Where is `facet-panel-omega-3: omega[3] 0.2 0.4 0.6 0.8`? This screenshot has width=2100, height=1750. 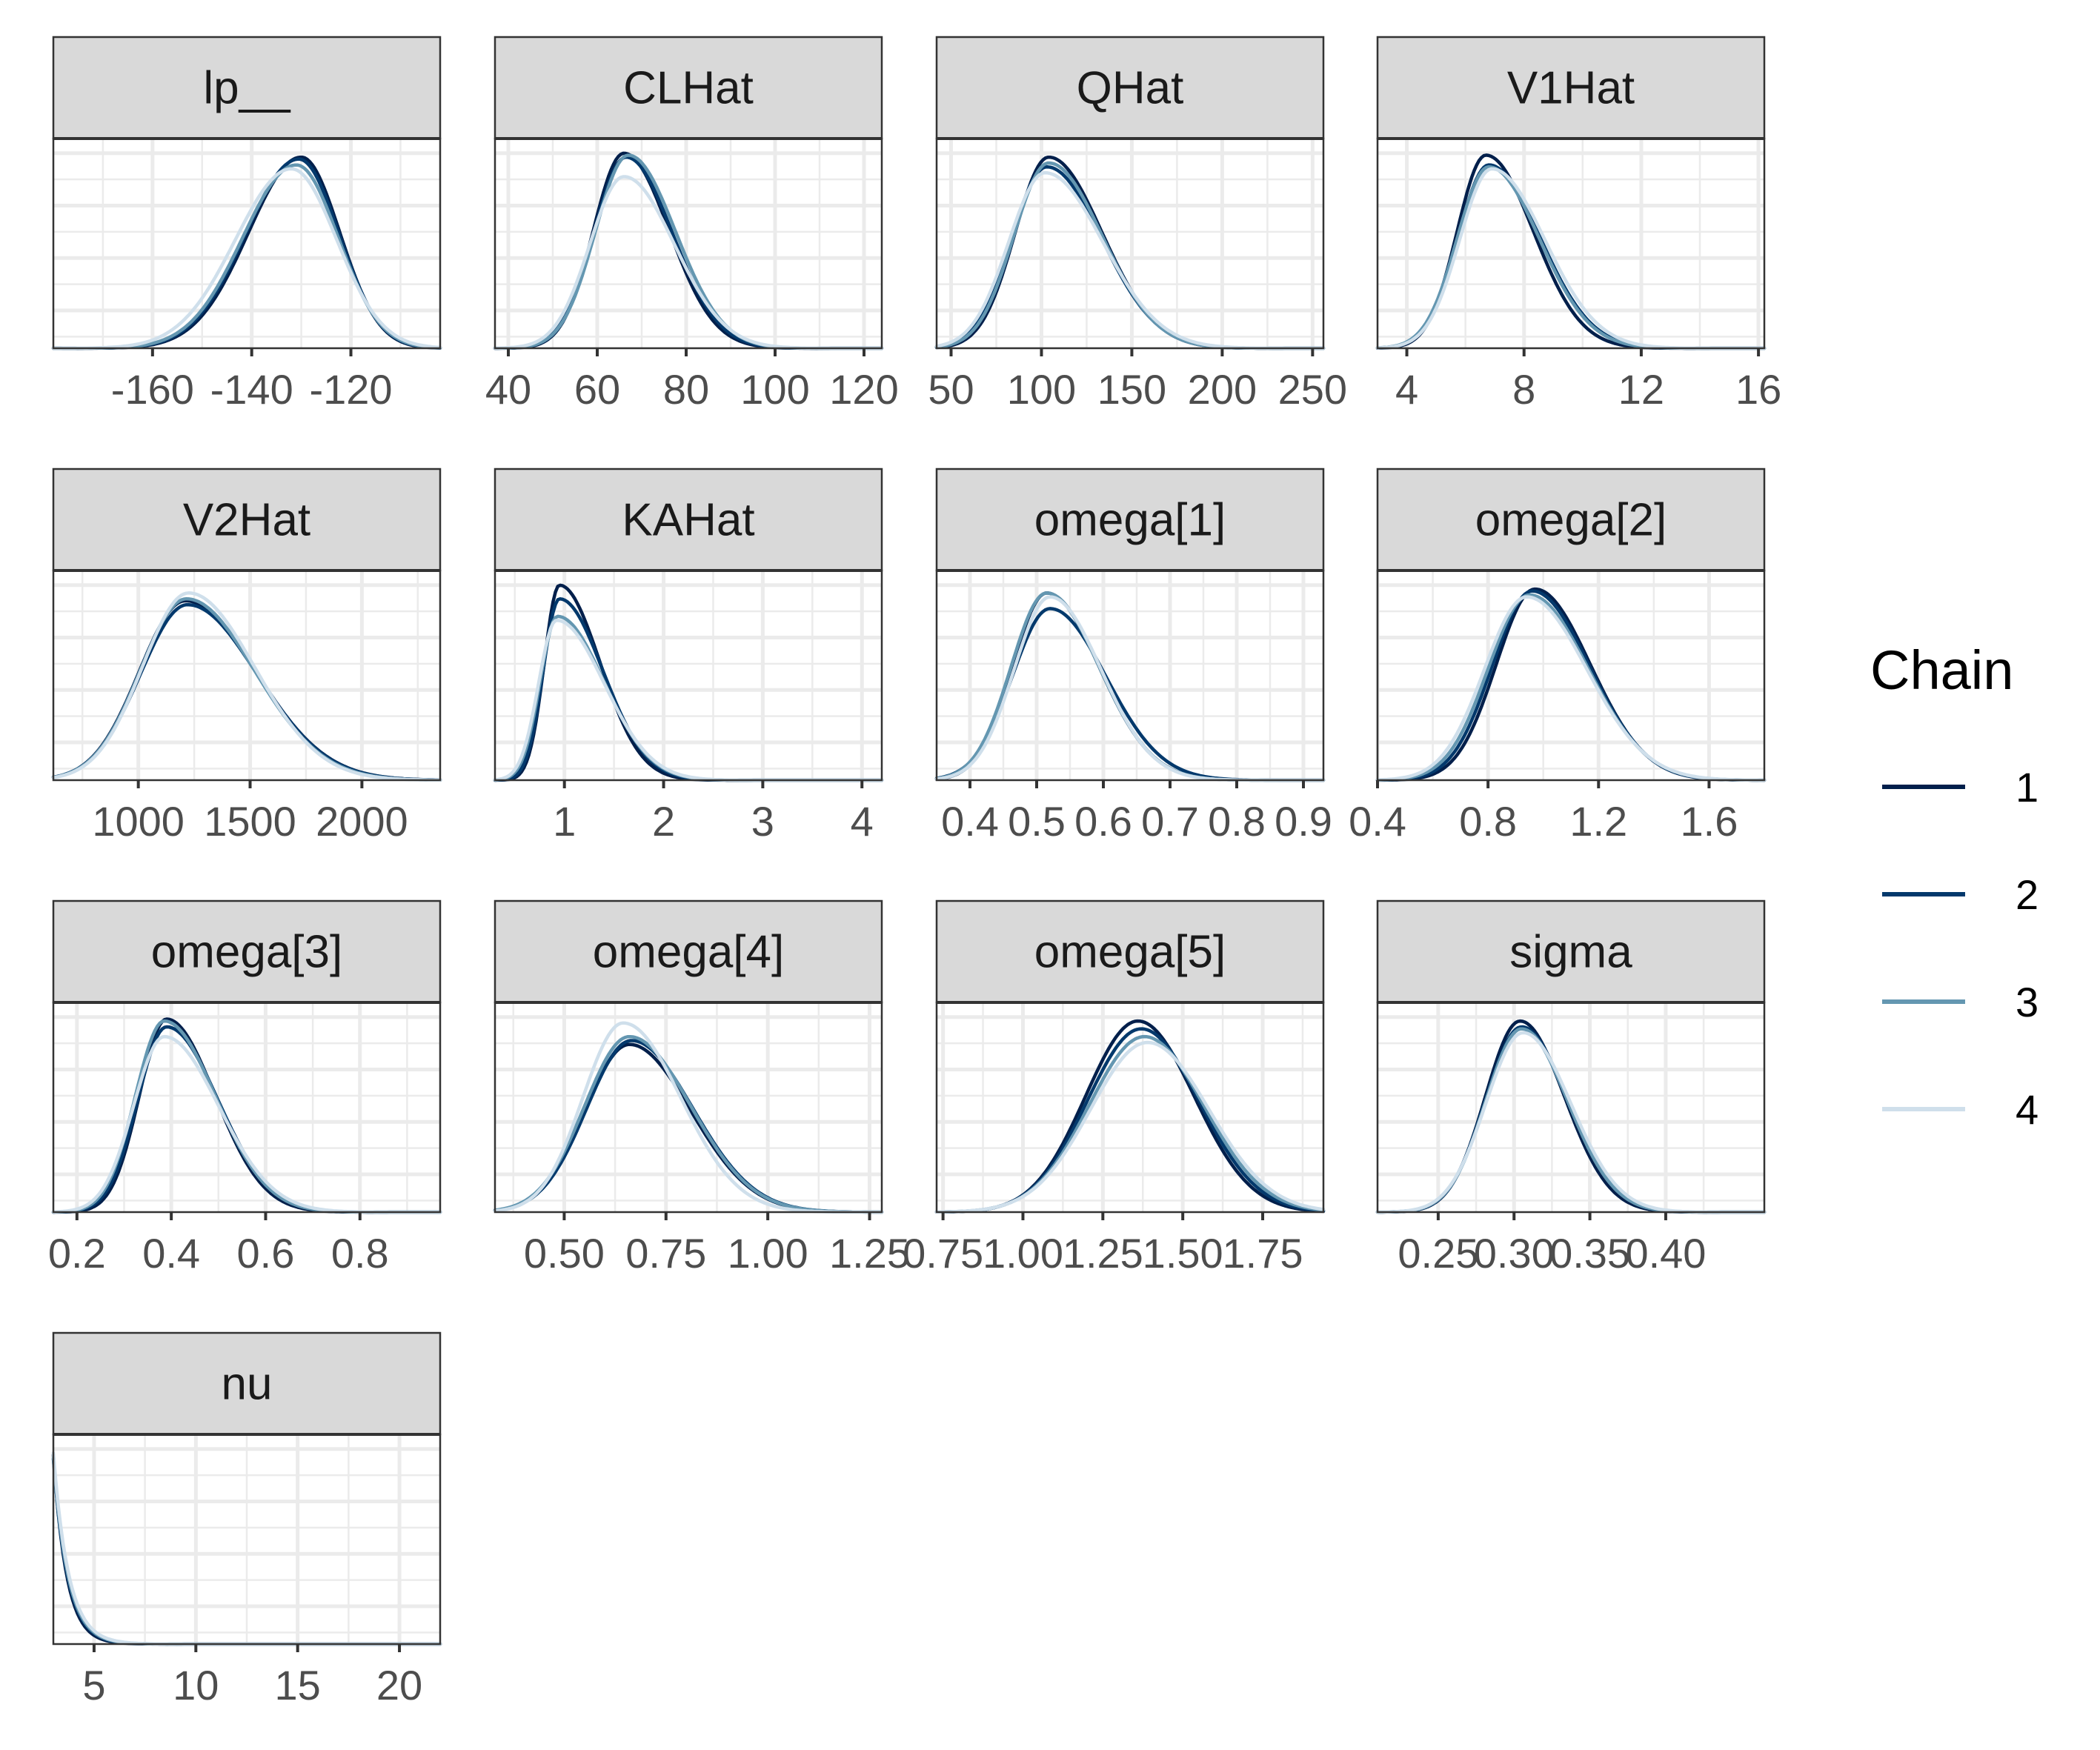
facet-panel-omega-3: omega[3] 0.2 0.4 0.6 0.8 is located at coordinates (245, 1088).